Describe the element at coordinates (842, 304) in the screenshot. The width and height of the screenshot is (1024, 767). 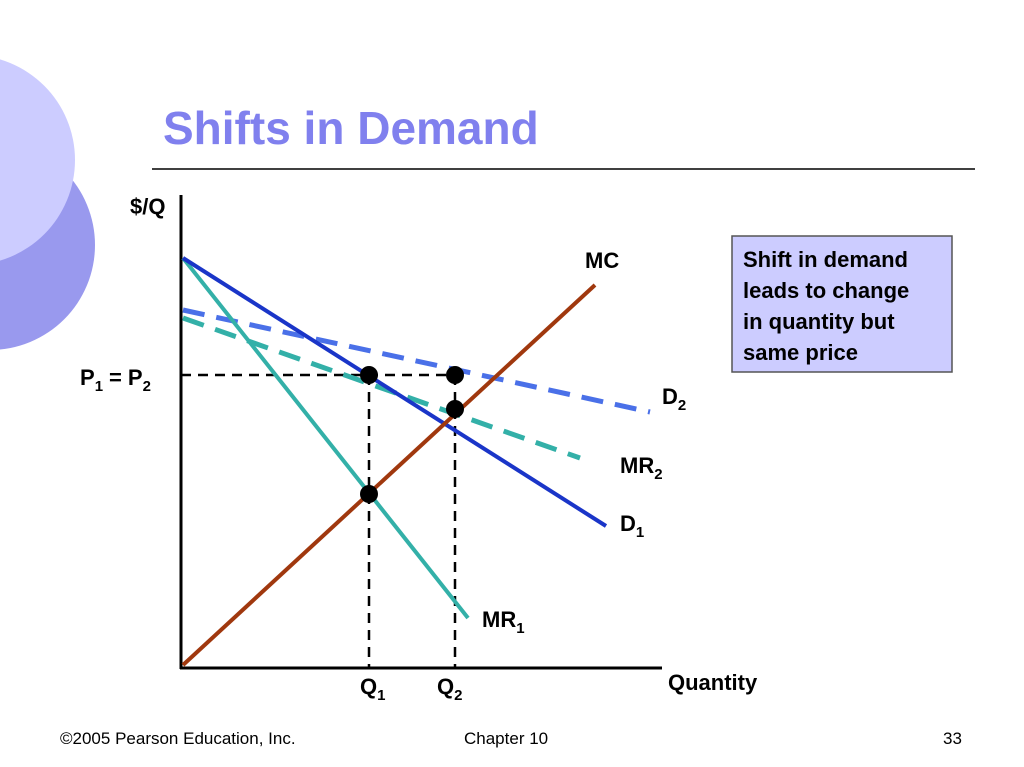
I see `callout-box` at that location.